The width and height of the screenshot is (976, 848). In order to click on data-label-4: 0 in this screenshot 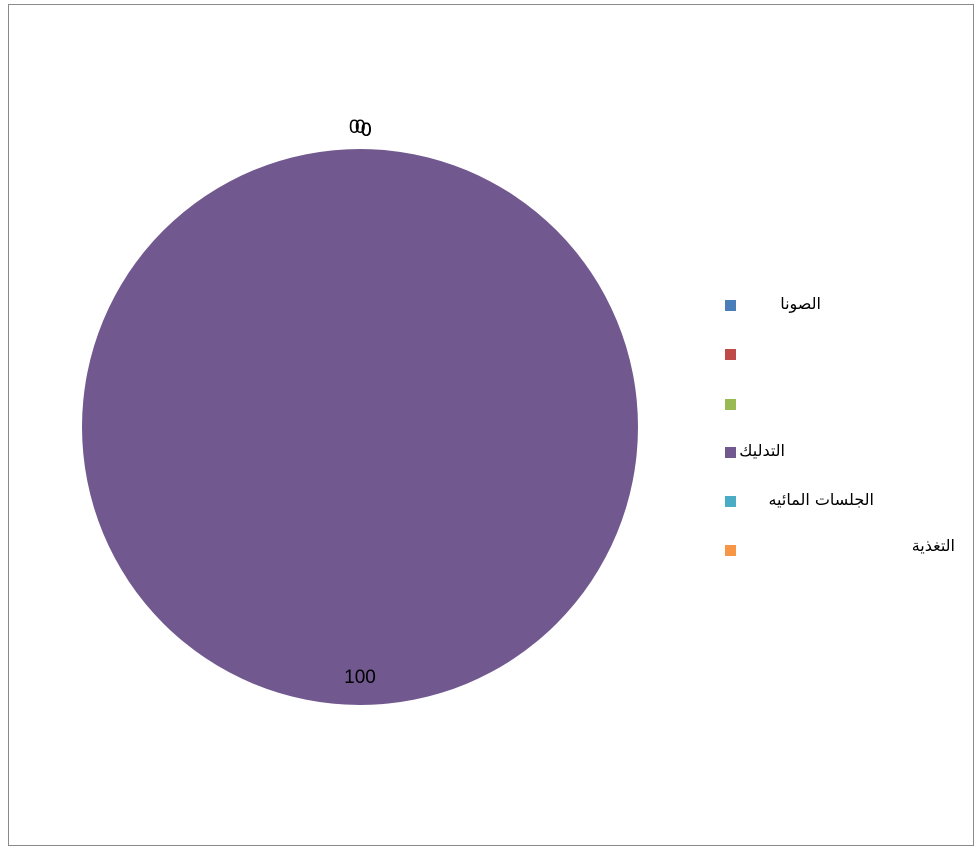, I will do `click(366, 130)`.